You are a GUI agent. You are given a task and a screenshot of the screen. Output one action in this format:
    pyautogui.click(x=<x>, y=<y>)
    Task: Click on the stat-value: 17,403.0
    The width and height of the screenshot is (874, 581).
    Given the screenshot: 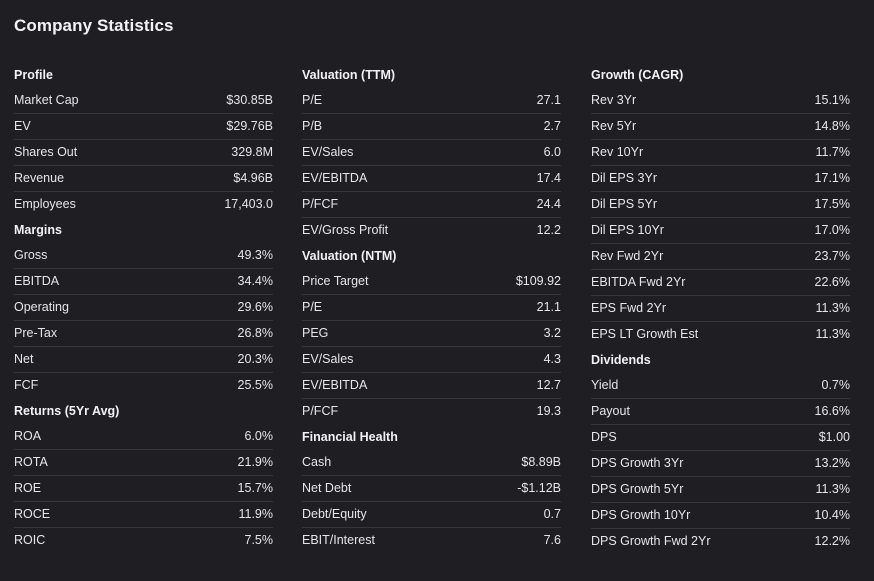 What is the action you would take?
    pyautogui.click(x=248, y=204)
    